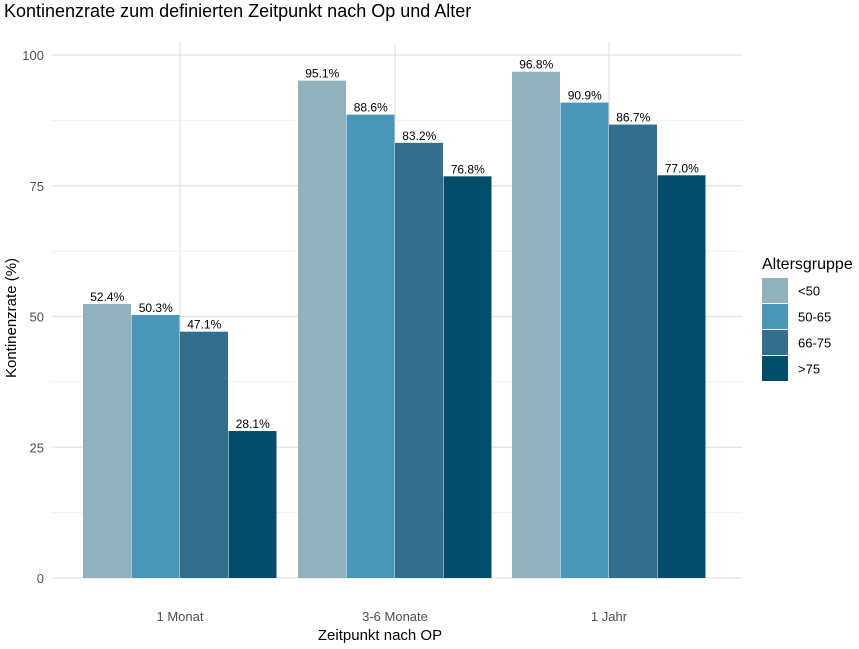 The image size is (859, 649). I want to click on legend-label: >75, so click(809, 369).